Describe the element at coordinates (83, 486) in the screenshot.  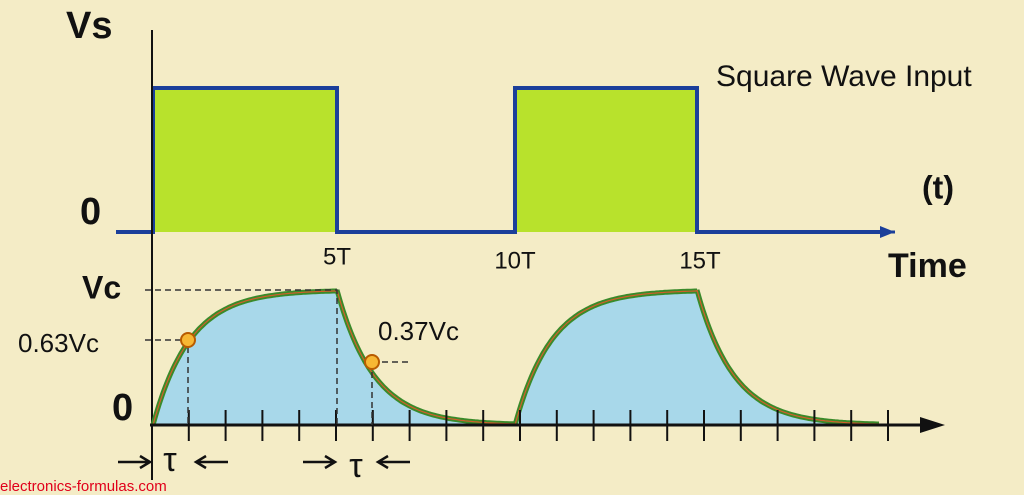
I see `footer: electronics-formulas.com` at that location.